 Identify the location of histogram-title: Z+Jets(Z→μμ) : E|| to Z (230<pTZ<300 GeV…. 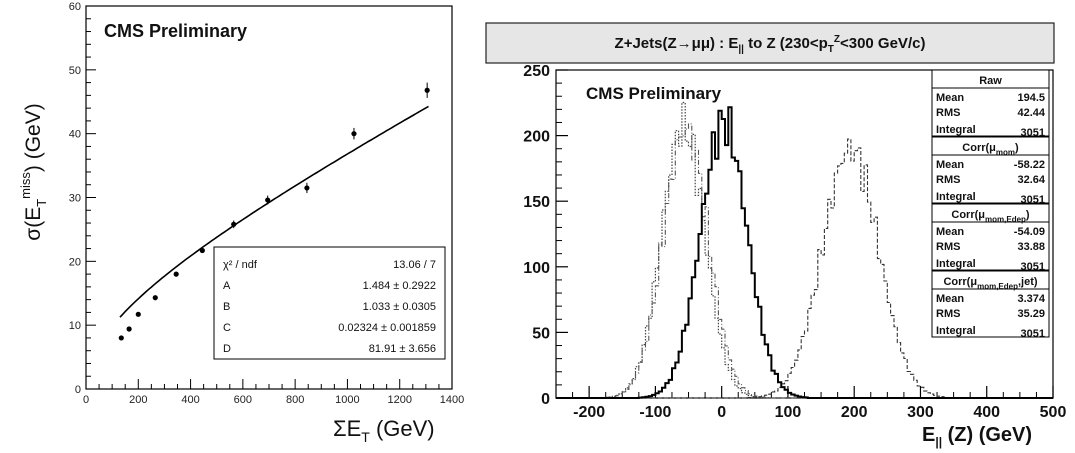
(770, 44).